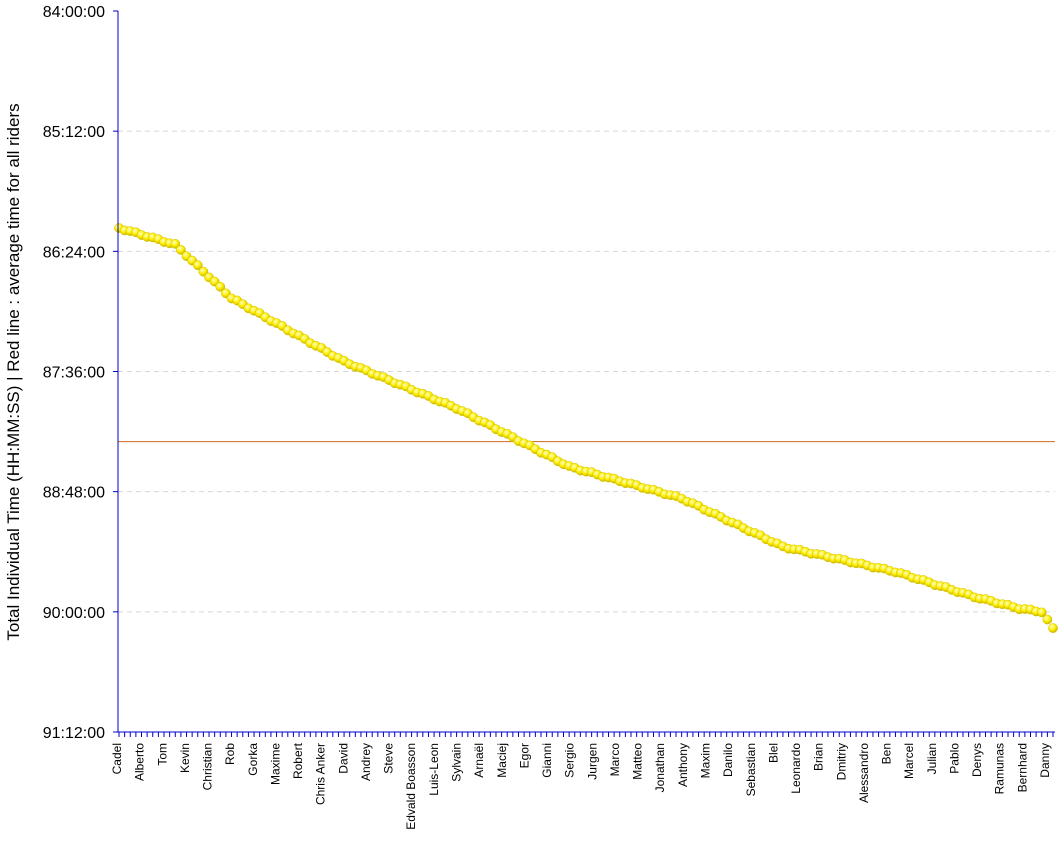 The height and width of the screenshot is (853, 1060). What do you see at coordinates (570, 760) in the screenshot?
I see `x-tick-label: Sergio` at bounding box center [570, 760].